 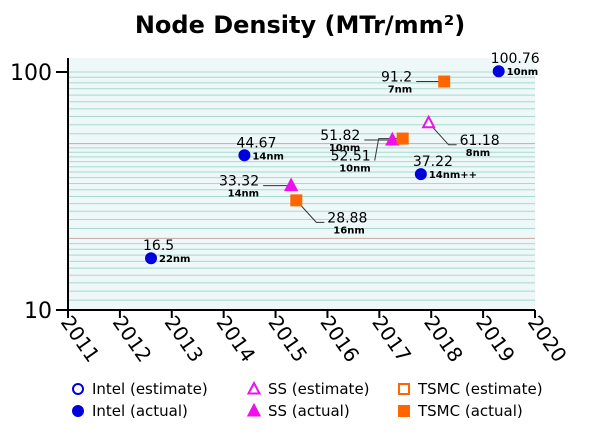 What do you see at coordinates (174, 259) in the screenshot?
I see `node-label: 22nm` at bounding box center [174, 259].